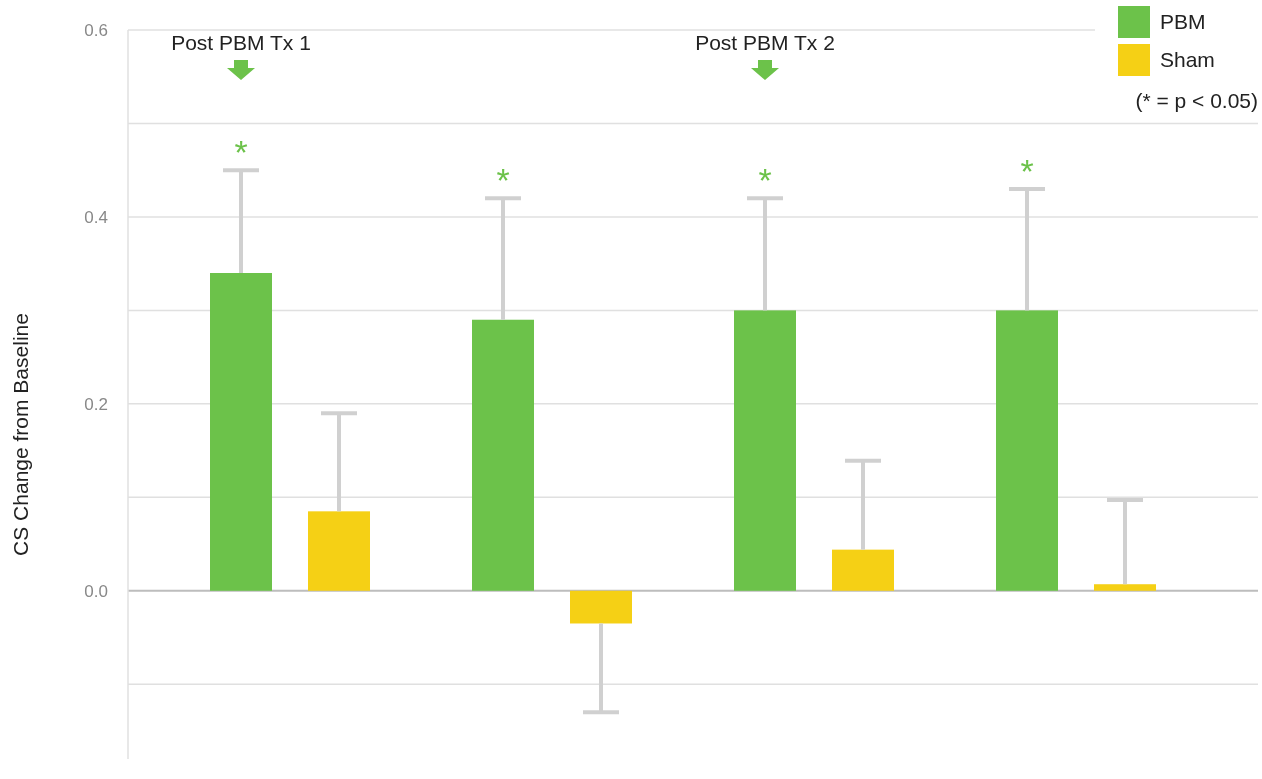  I want to click on y-tick-label: 0.2, so click(96, 404).